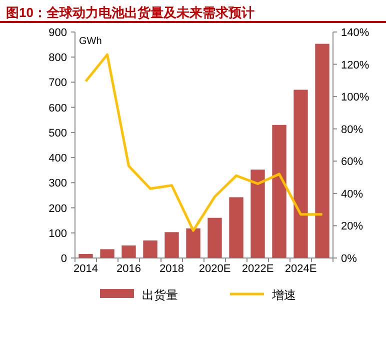  Describe the element at coordinates (57, 133) in the screenshot. I see `y-tick-label: 500` at that location.